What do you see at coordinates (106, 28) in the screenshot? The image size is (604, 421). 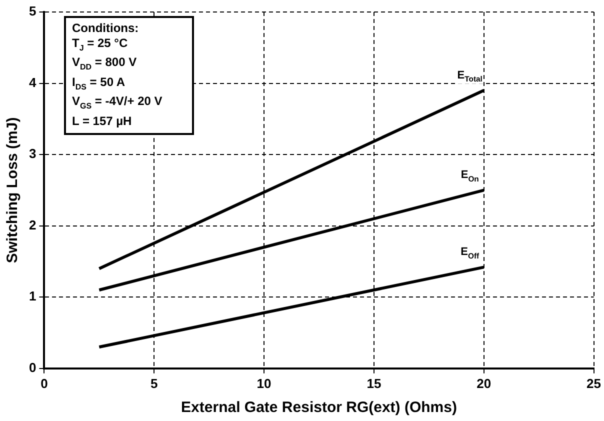 I see `annotation: Conditions:` at bounding box center [106, 28].